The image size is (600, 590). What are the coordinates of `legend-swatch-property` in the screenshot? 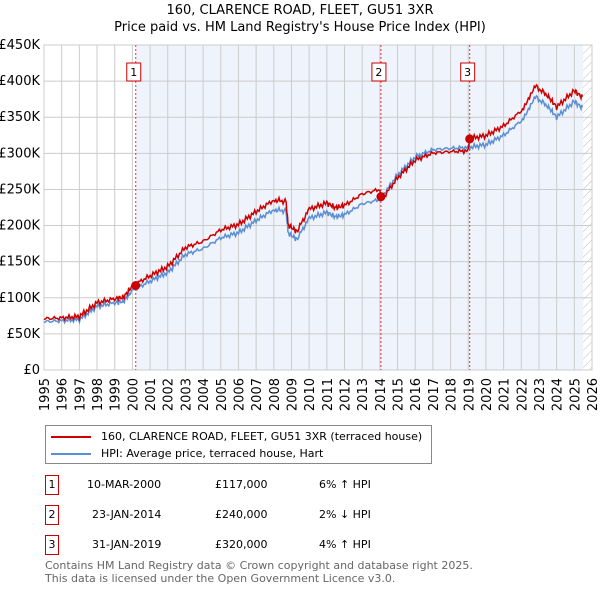 It's located at (71, 437).